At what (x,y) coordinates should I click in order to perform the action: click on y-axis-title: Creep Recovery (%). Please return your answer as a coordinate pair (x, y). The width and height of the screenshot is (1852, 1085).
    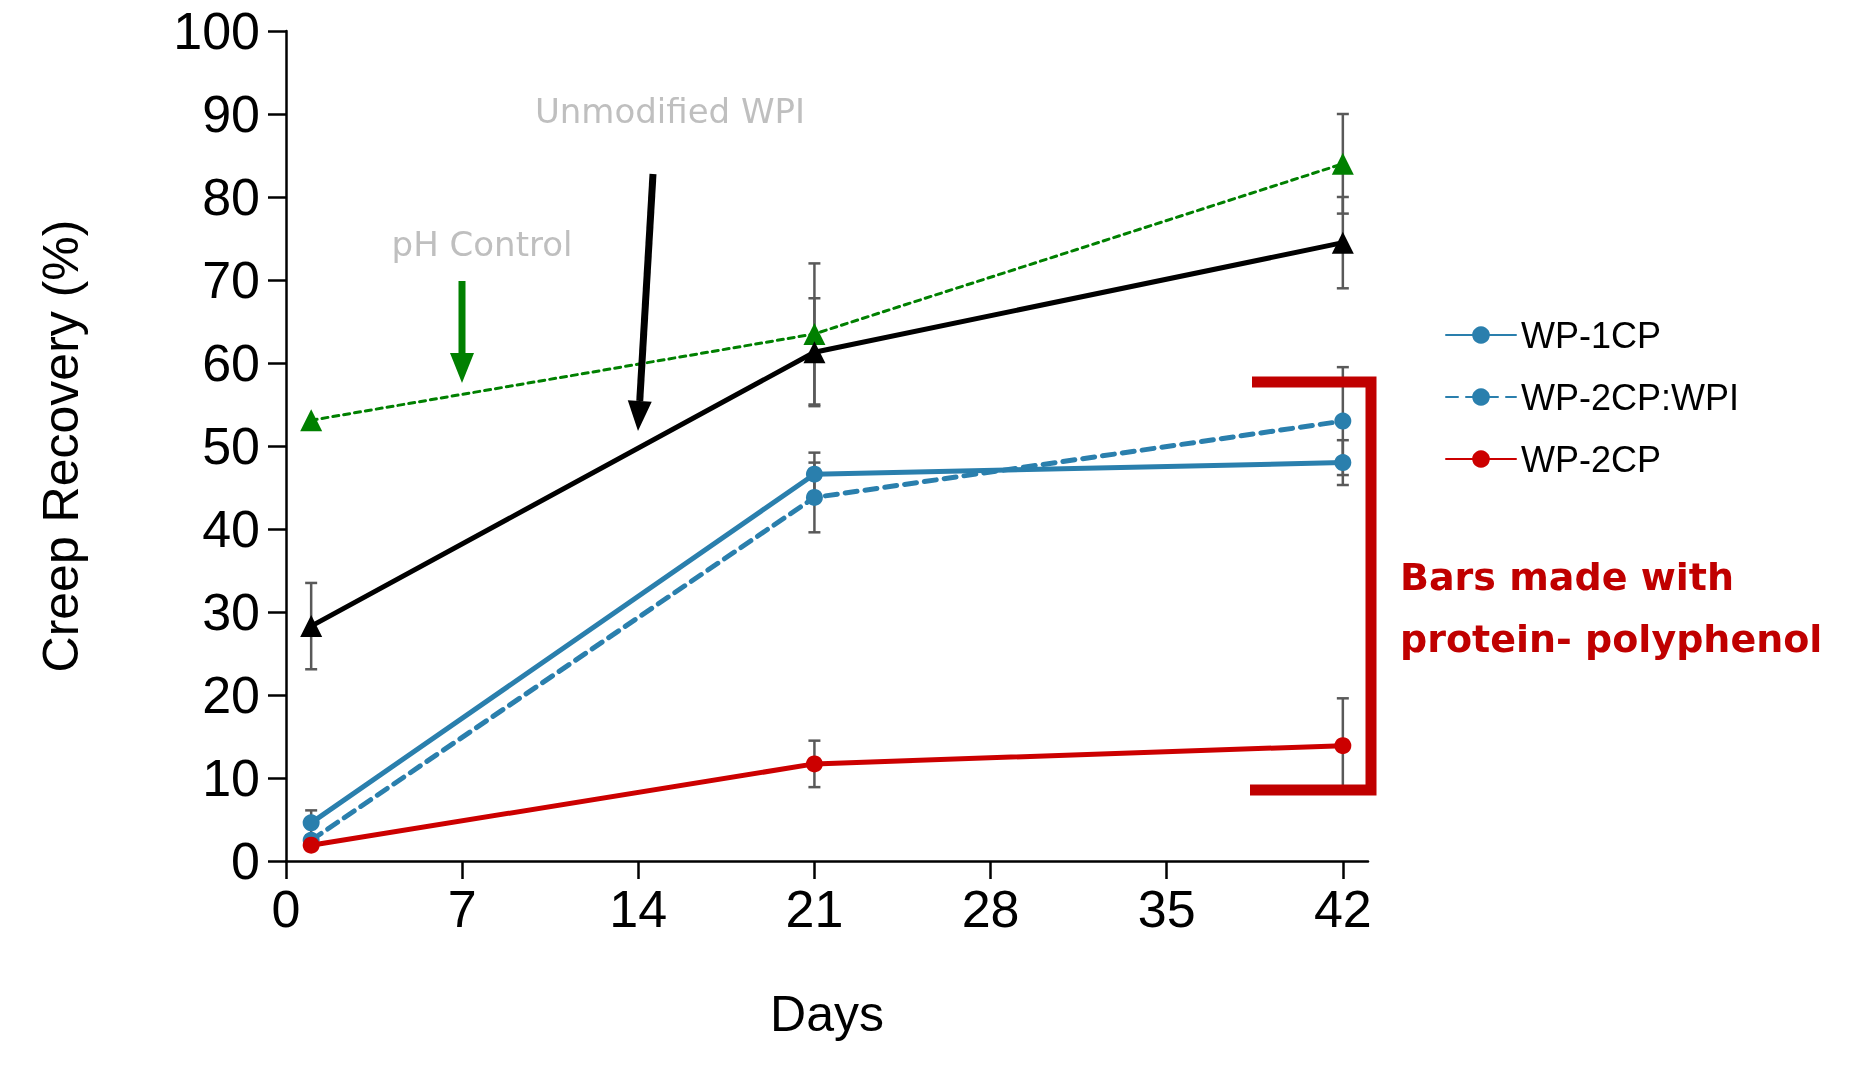
    Looking at the image, I should click on (61, 446).